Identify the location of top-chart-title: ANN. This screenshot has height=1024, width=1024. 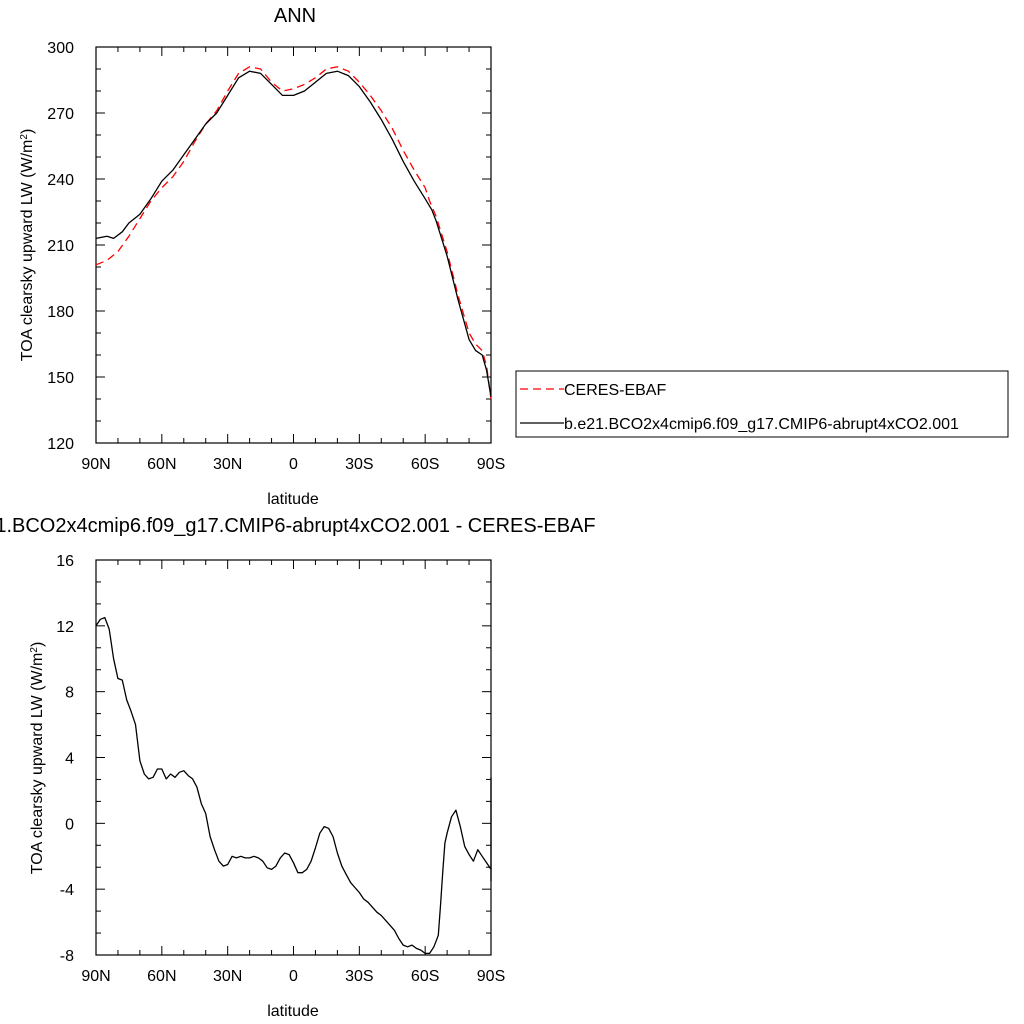
(295, 16).